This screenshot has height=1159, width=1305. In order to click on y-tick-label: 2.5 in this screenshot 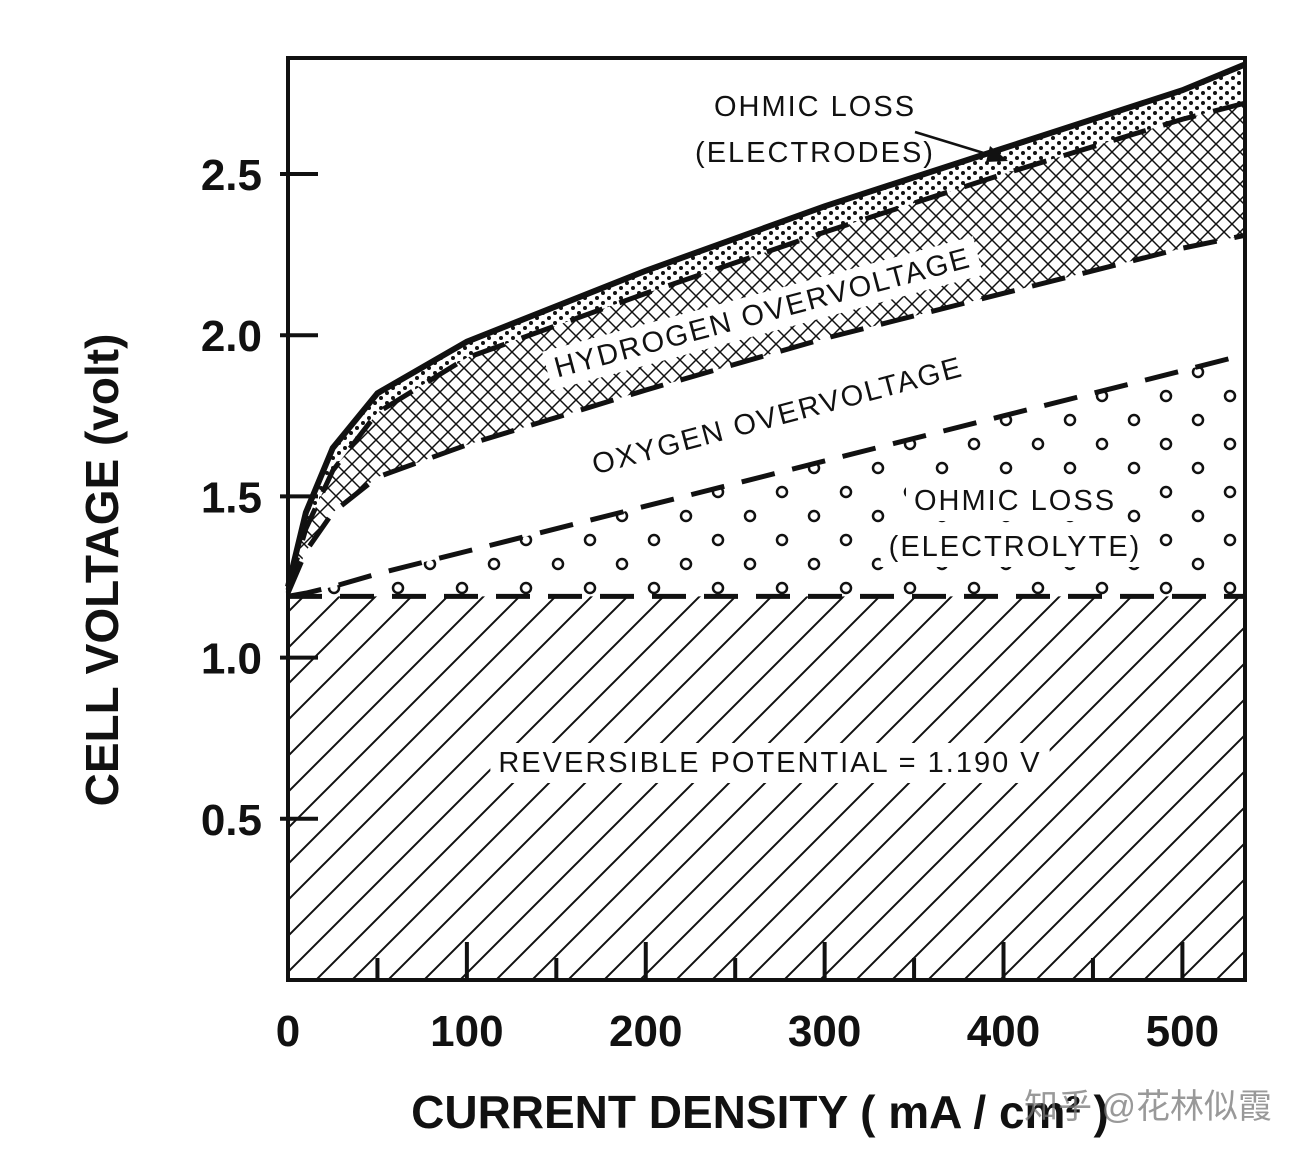, I will do `click(231, 175)`.